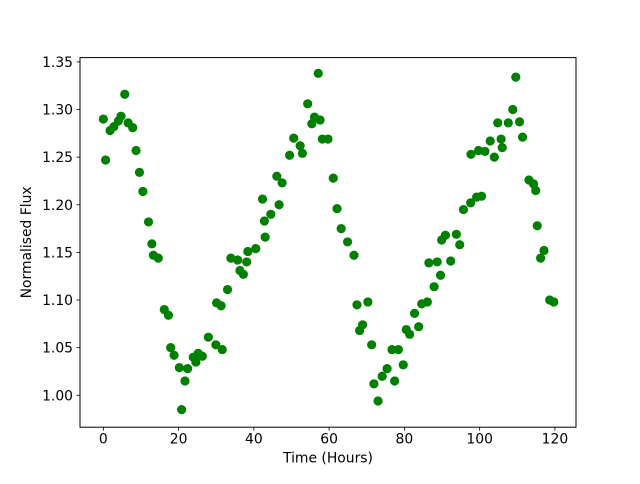  Describe the element at coordinates (57, 253) in the screenshot. I see `y-tick-label: 1.15` at that location.